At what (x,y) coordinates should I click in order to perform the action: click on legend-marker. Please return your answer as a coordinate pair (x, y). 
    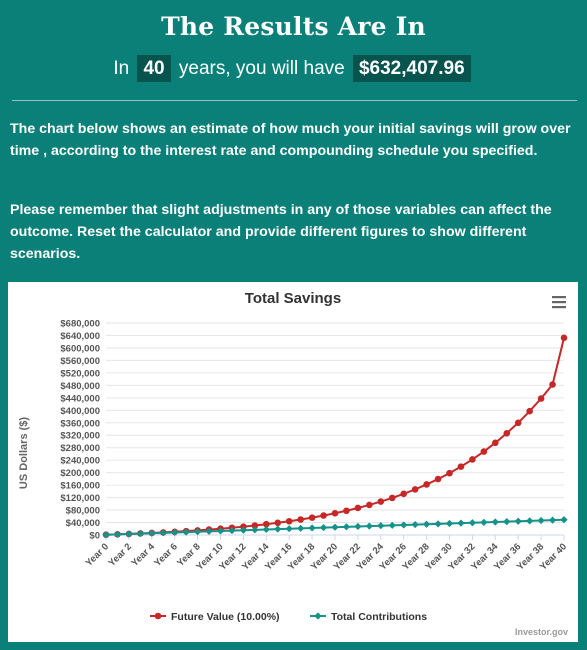
    Looking at the image, I should click on (158, 616).